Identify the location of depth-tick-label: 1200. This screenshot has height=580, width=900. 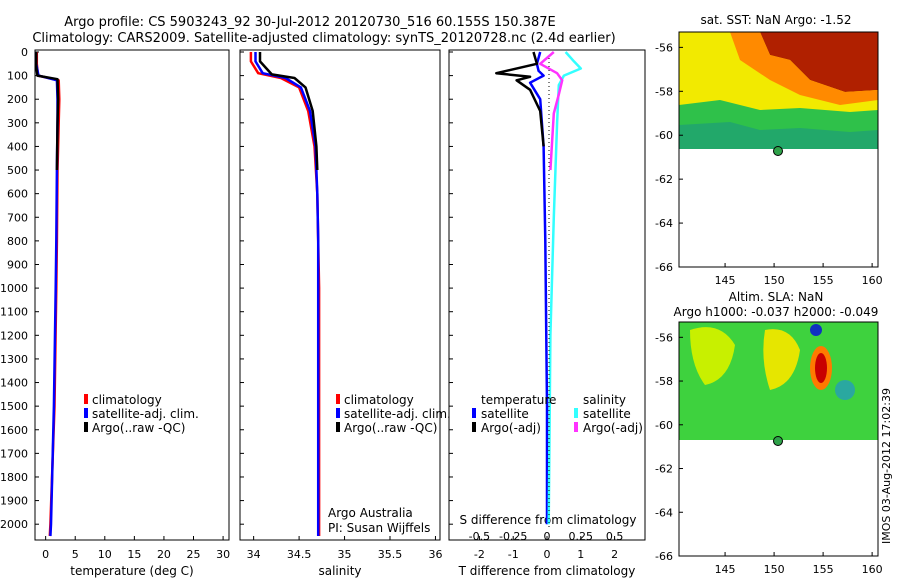
(14, 335).